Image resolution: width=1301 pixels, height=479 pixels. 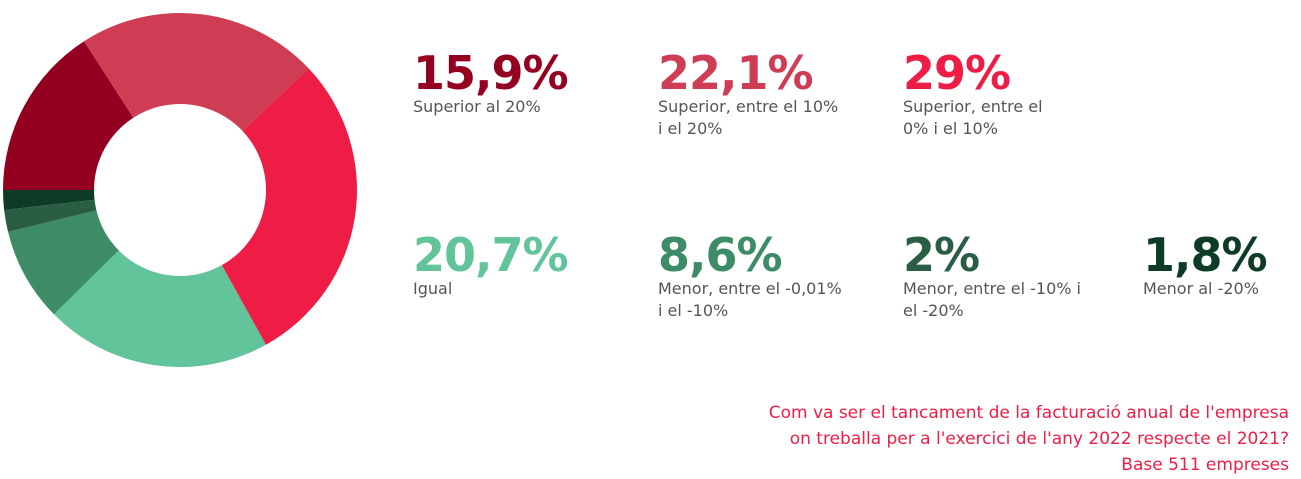 I want to click on legend-item: 20,7% Igual, so click(x=505, y=266).